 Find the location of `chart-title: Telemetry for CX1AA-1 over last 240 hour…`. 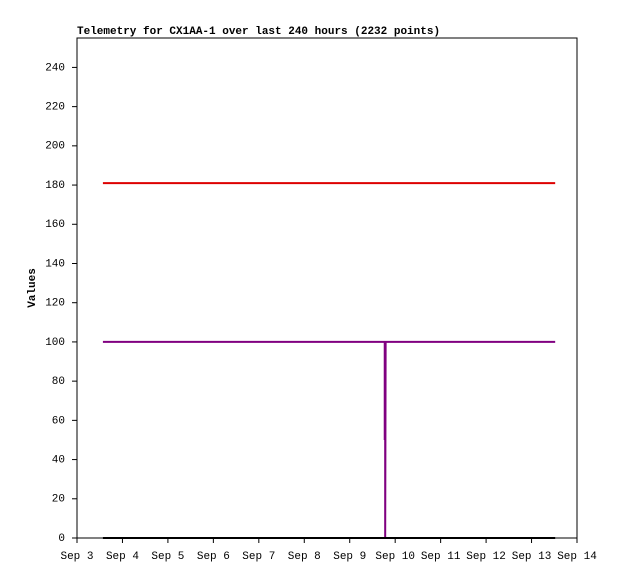

chart-title: Telemetry for CX1AA-1 over last 240 hour… is located at coordinates (258, 32).